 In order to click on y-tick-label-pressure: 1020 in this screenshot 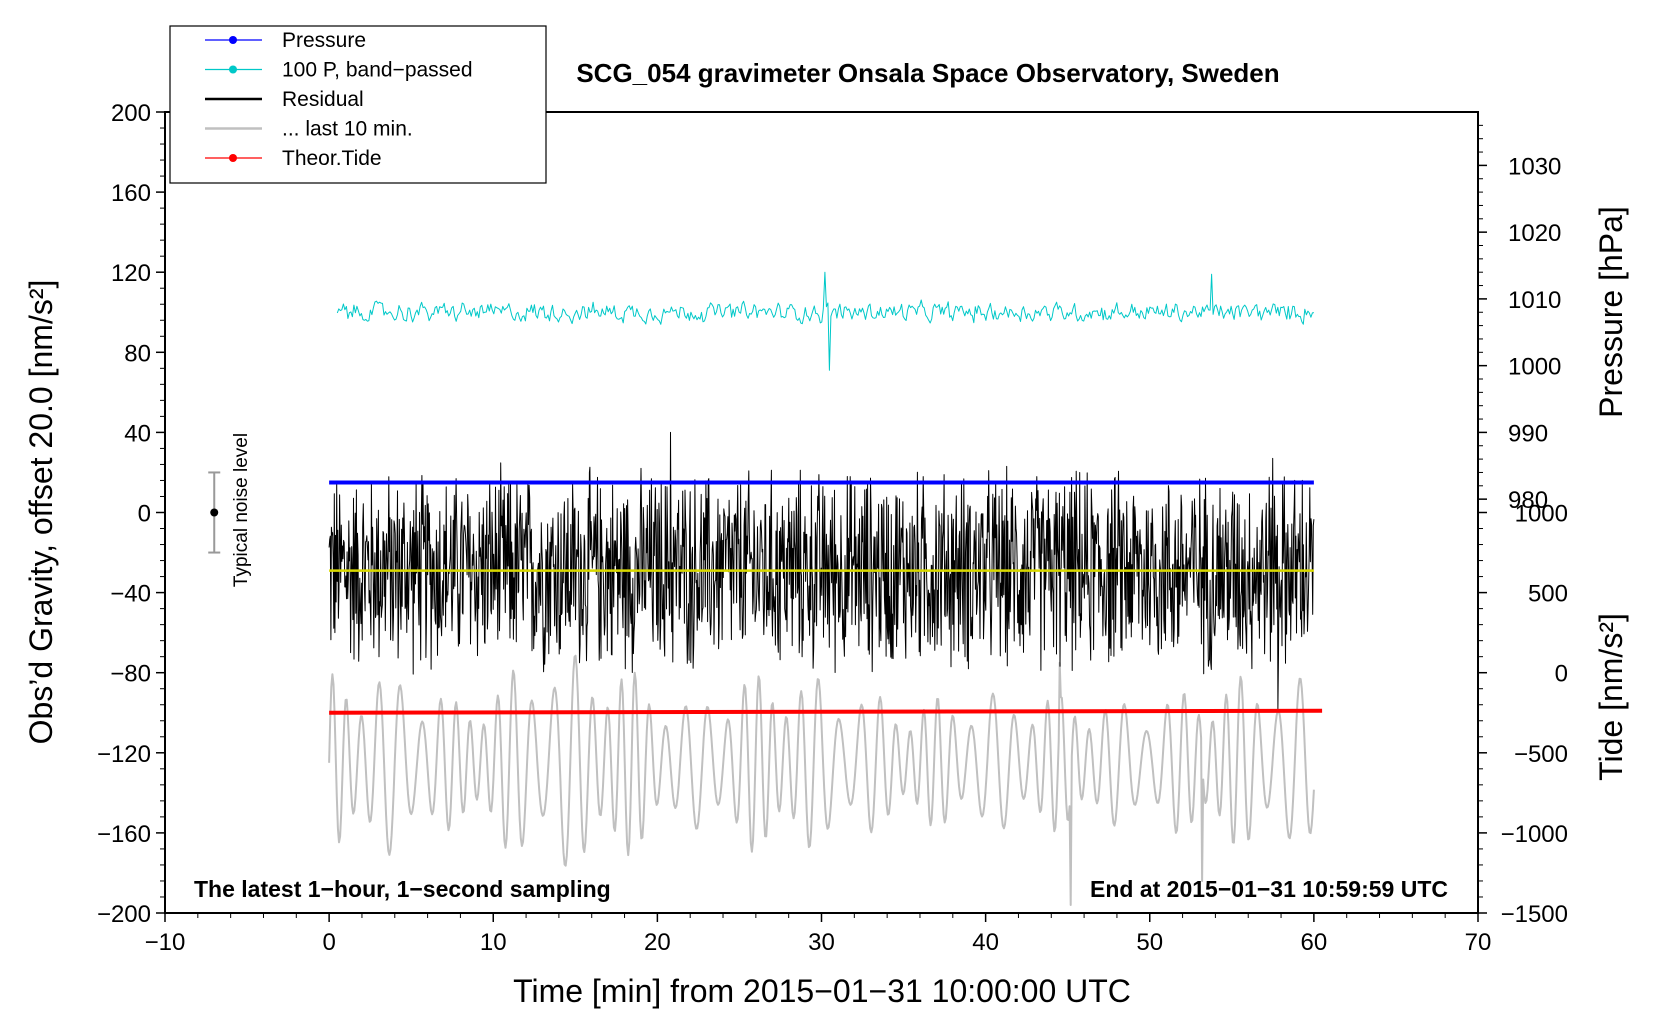, I will do `click(1534, 233)`.